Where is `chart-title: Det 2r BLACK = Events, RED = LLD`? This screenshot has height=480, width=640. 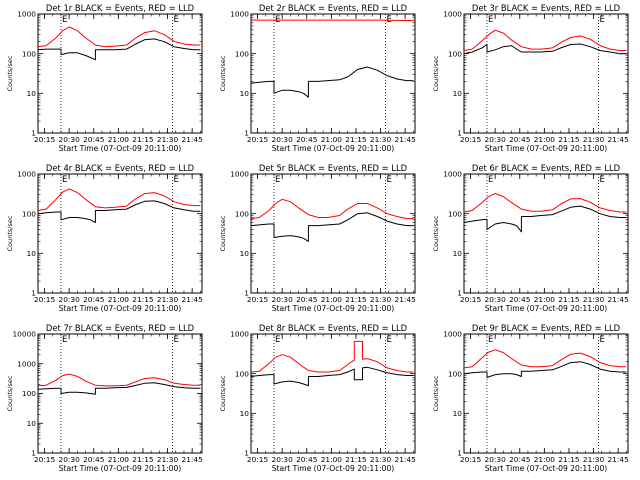 chart-title: Det 2r BLACK = Events, RED = LLD is located at coordinates (333, 8).